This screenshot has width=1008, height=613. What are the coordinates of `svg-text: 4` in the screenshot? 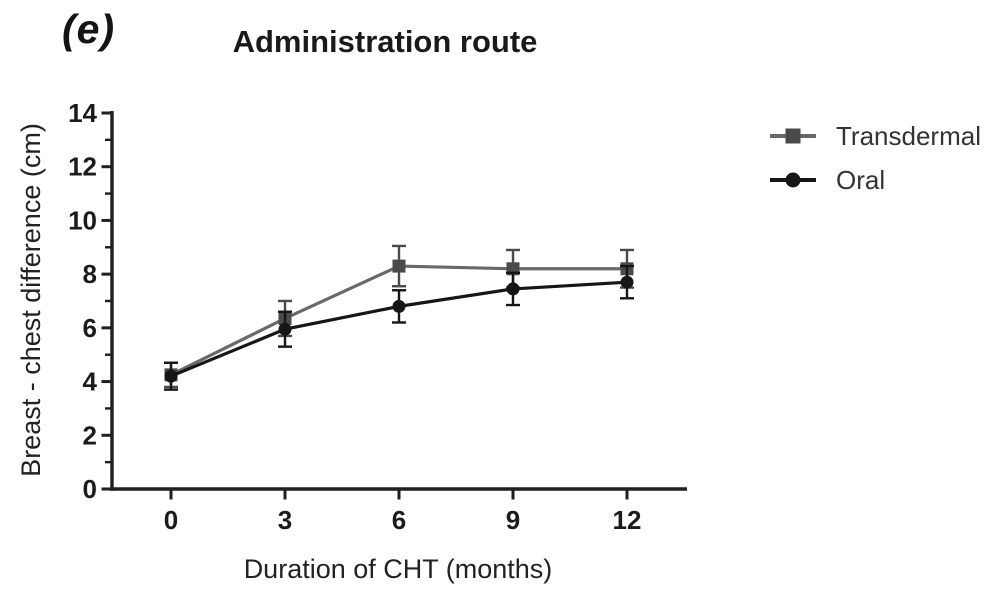 It's located at (90, 382).